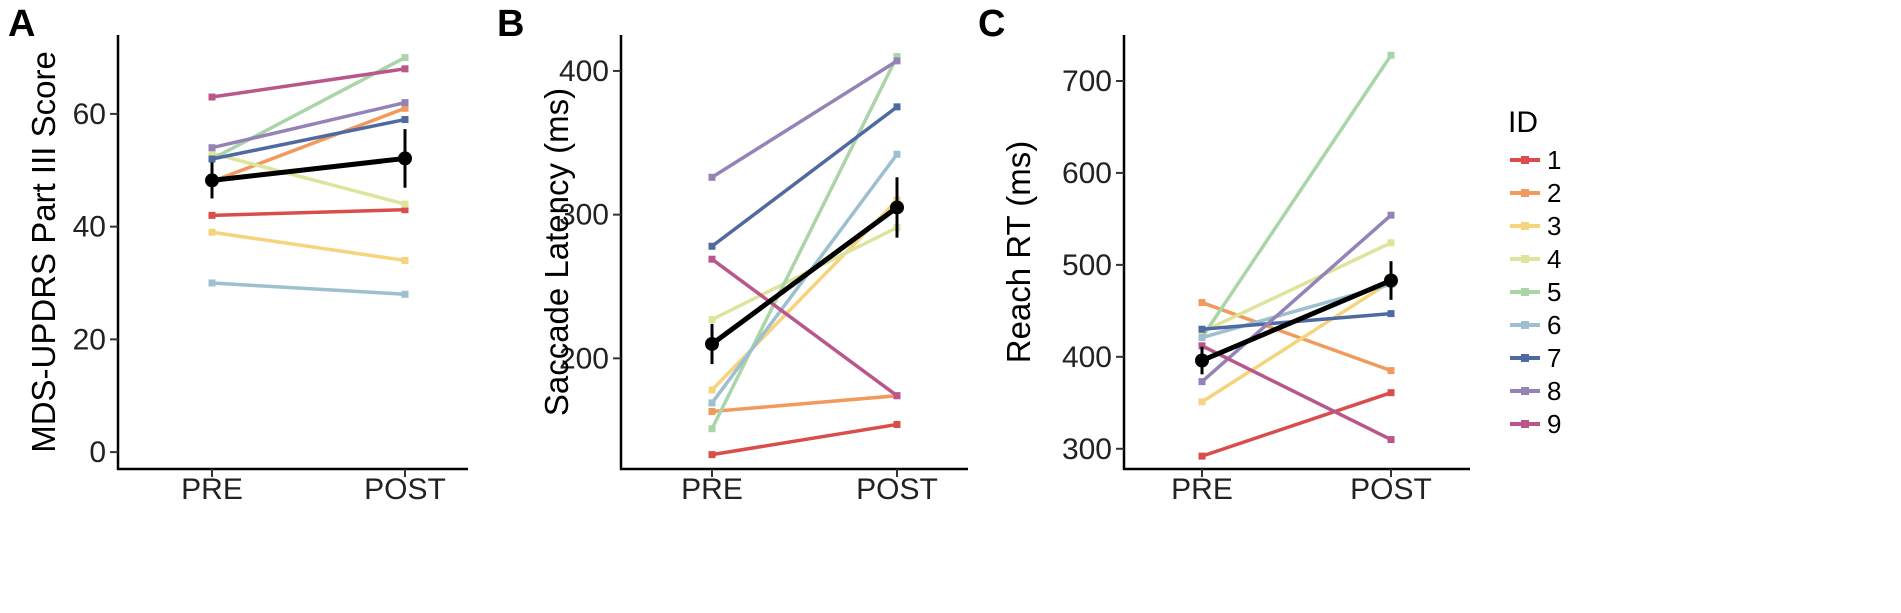 This screenshot has height=613, width=1901. Describe the element at coordinates (1087, 265) in the screenshot. I see `y-tick-label: 500` at that location.